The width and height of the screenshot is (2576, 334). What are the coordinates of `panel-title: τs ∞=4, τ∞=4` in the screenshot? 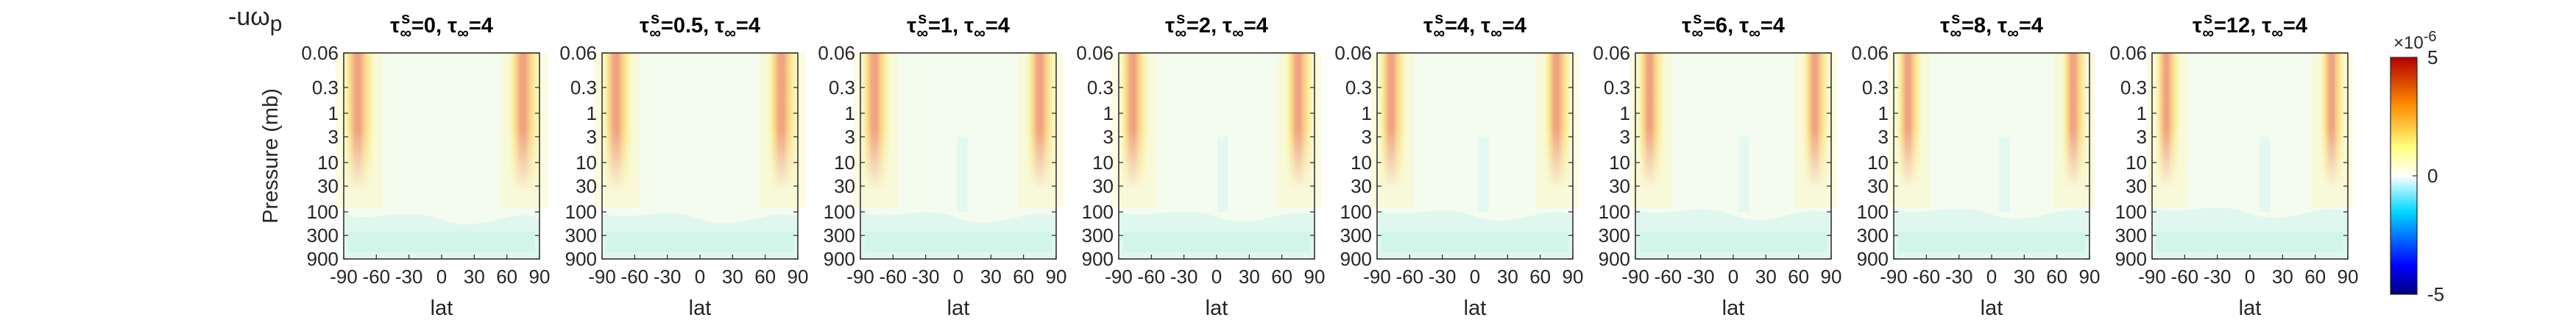 It's located at (1474, 26).